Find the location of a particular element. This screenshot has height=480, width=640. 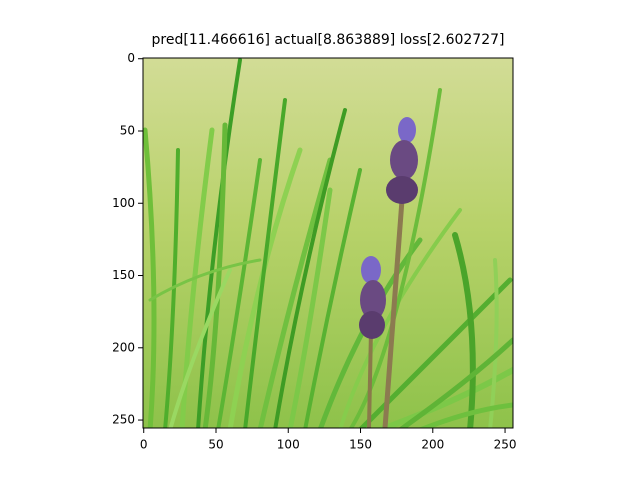

y-tick-label: 100 is located at coordinates (123, 203).